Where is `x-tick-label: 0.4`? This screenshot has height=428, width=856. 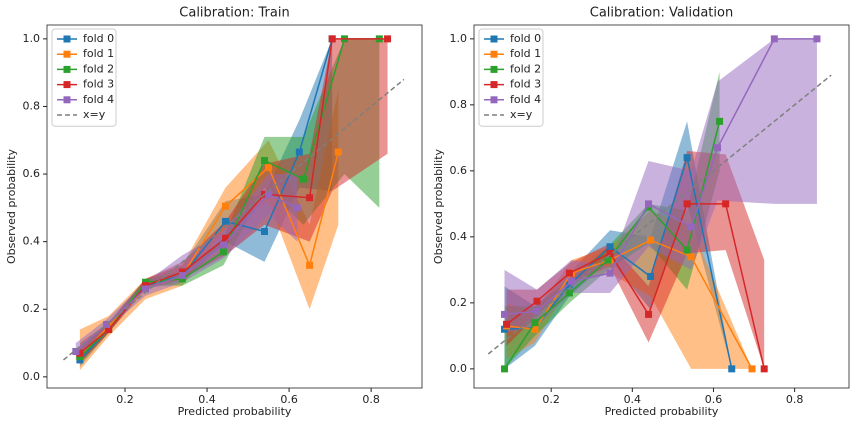 x-tick-label: 0.4 is located at coordinates (633, 399).